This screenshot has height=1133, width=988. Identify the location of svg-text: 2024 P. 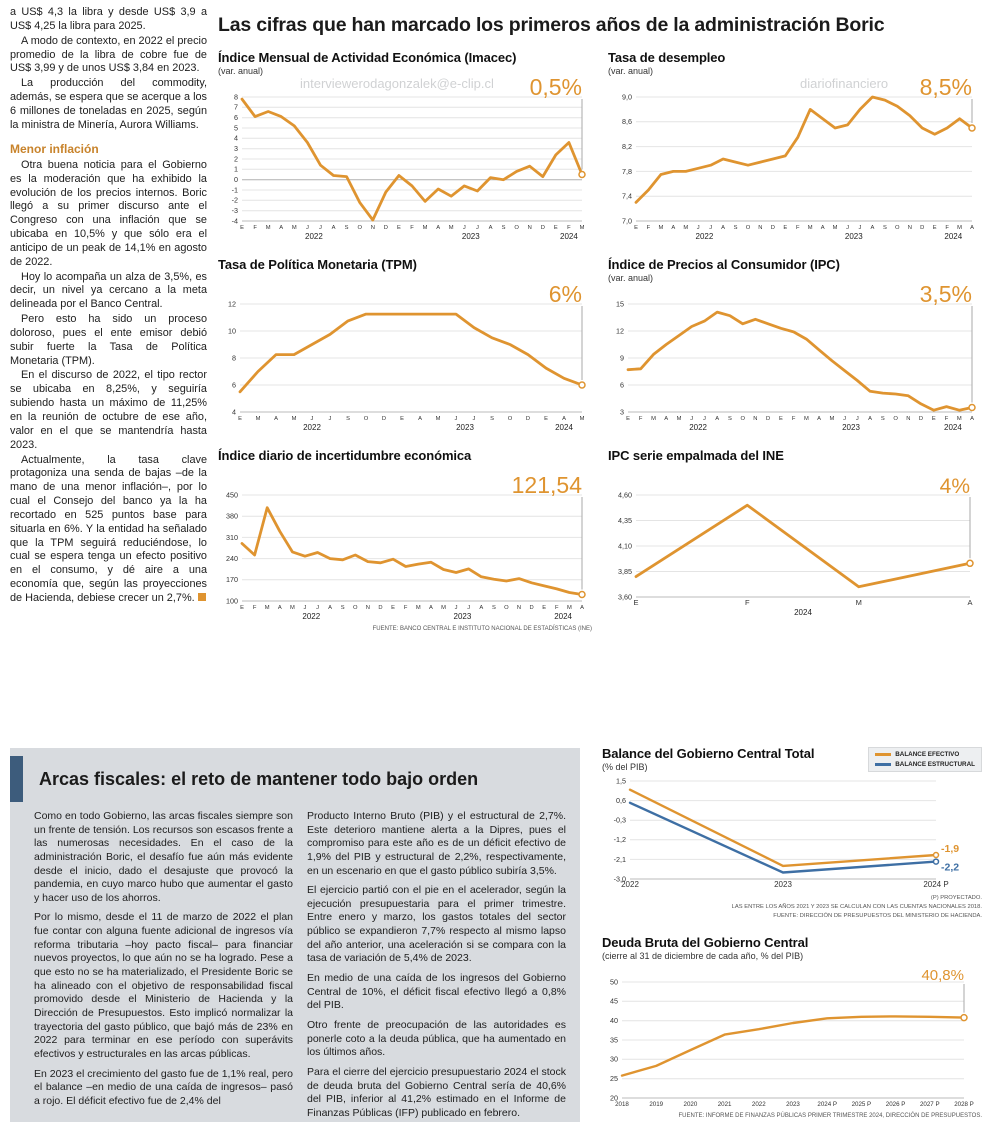
(827, 1104).